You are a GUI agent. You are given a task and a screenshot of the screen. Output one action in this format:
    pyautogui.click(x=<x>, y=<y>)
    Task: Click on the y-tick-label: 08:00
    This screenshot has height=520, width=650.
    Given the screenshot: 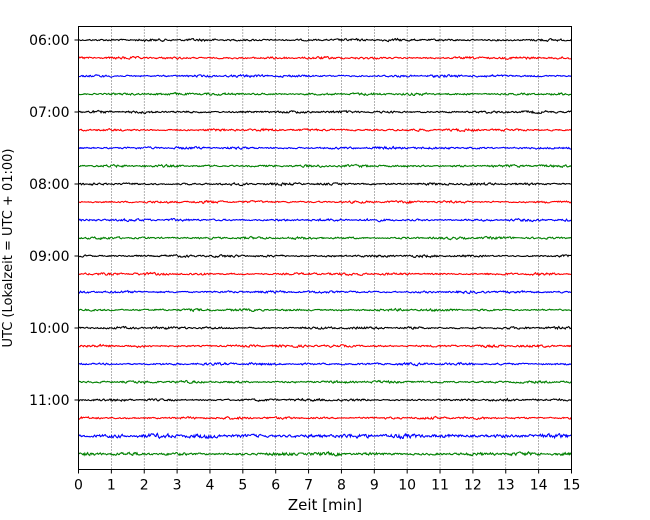 What is the action you would take?
    pyautogui.click(x=49, y=185)
    